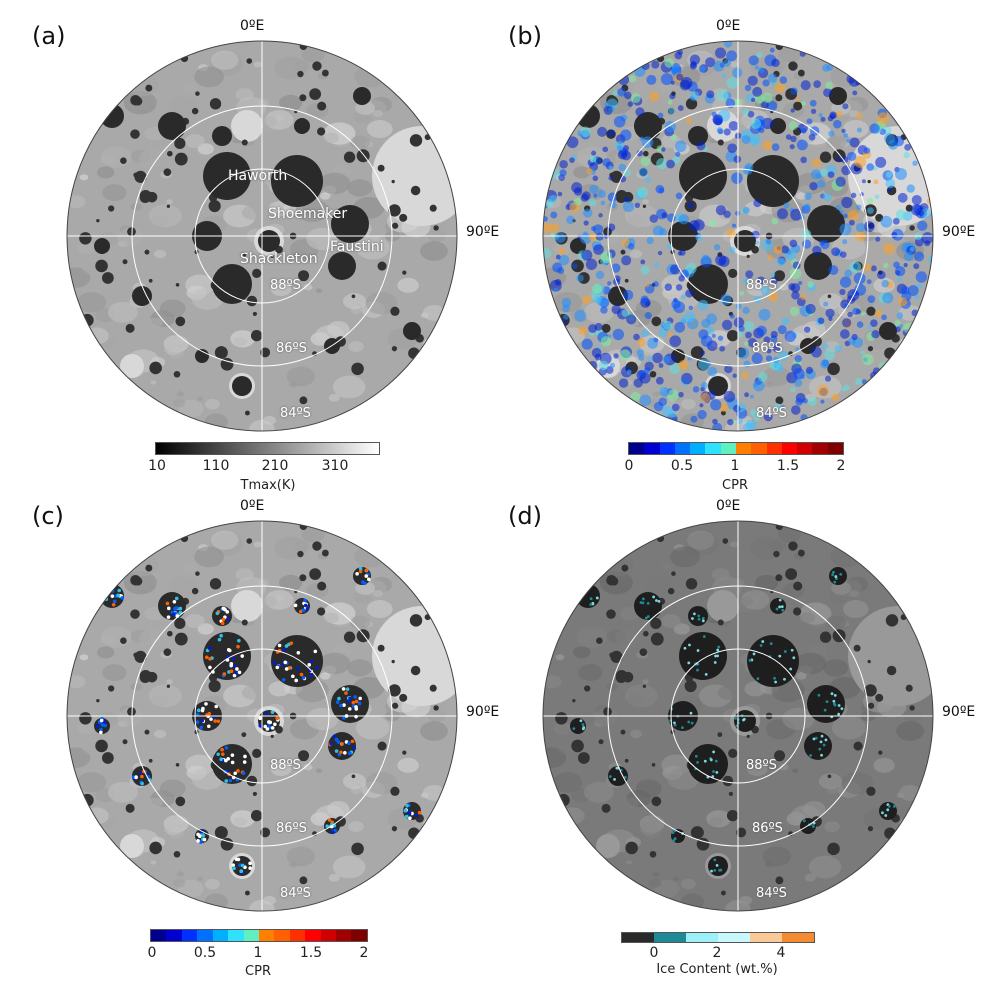  Describe the element at coordinates (735, 485) in the screenshot. I see `colorbar-label-cpr-b: CPR` at that location.